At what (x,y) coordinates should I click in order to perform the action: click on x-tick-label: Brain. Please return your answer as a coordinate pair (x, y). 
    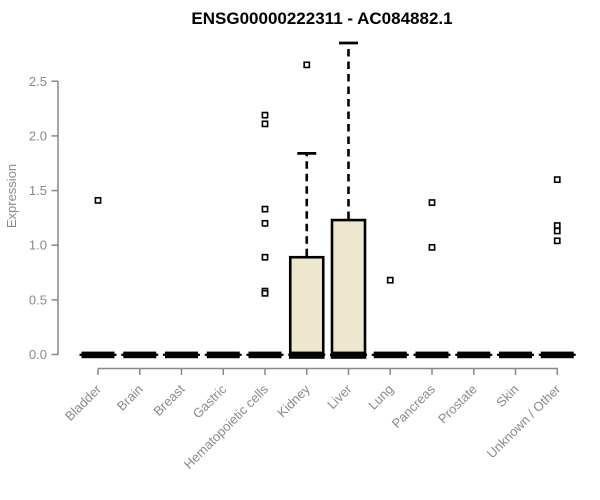
    Looking at the image, I should click on (130, 398).